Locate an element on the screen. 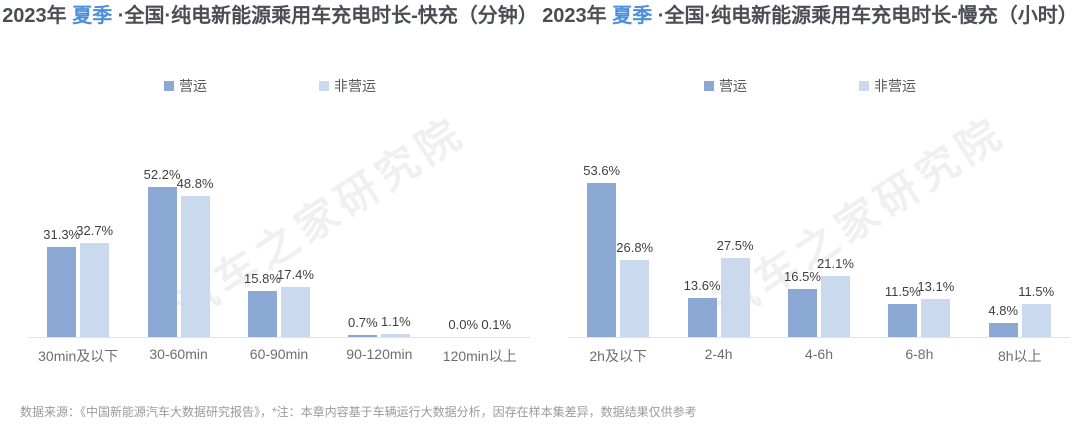  value-label: 16.5% is located at coordinates (802, 276).